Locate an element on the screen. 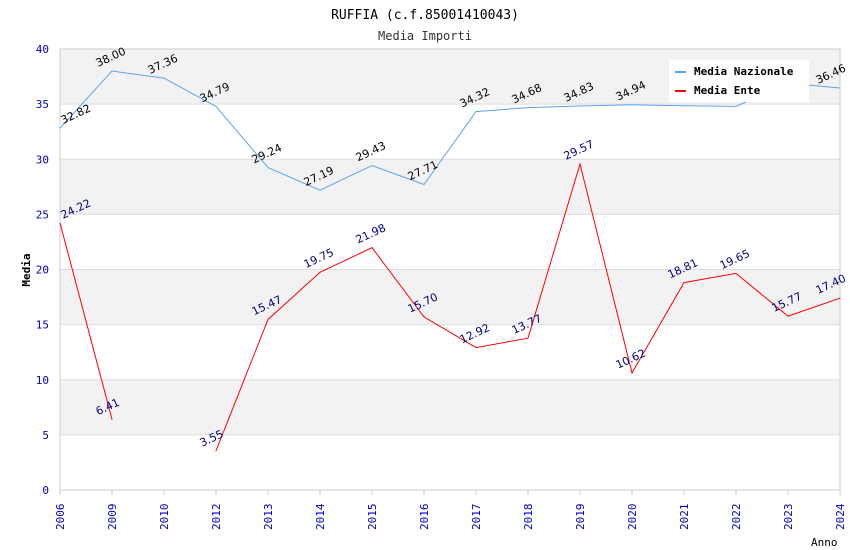 The height and width of the screenshot is (550, 850). x-tick-label: 2012 is located at coordinates (216, 517).